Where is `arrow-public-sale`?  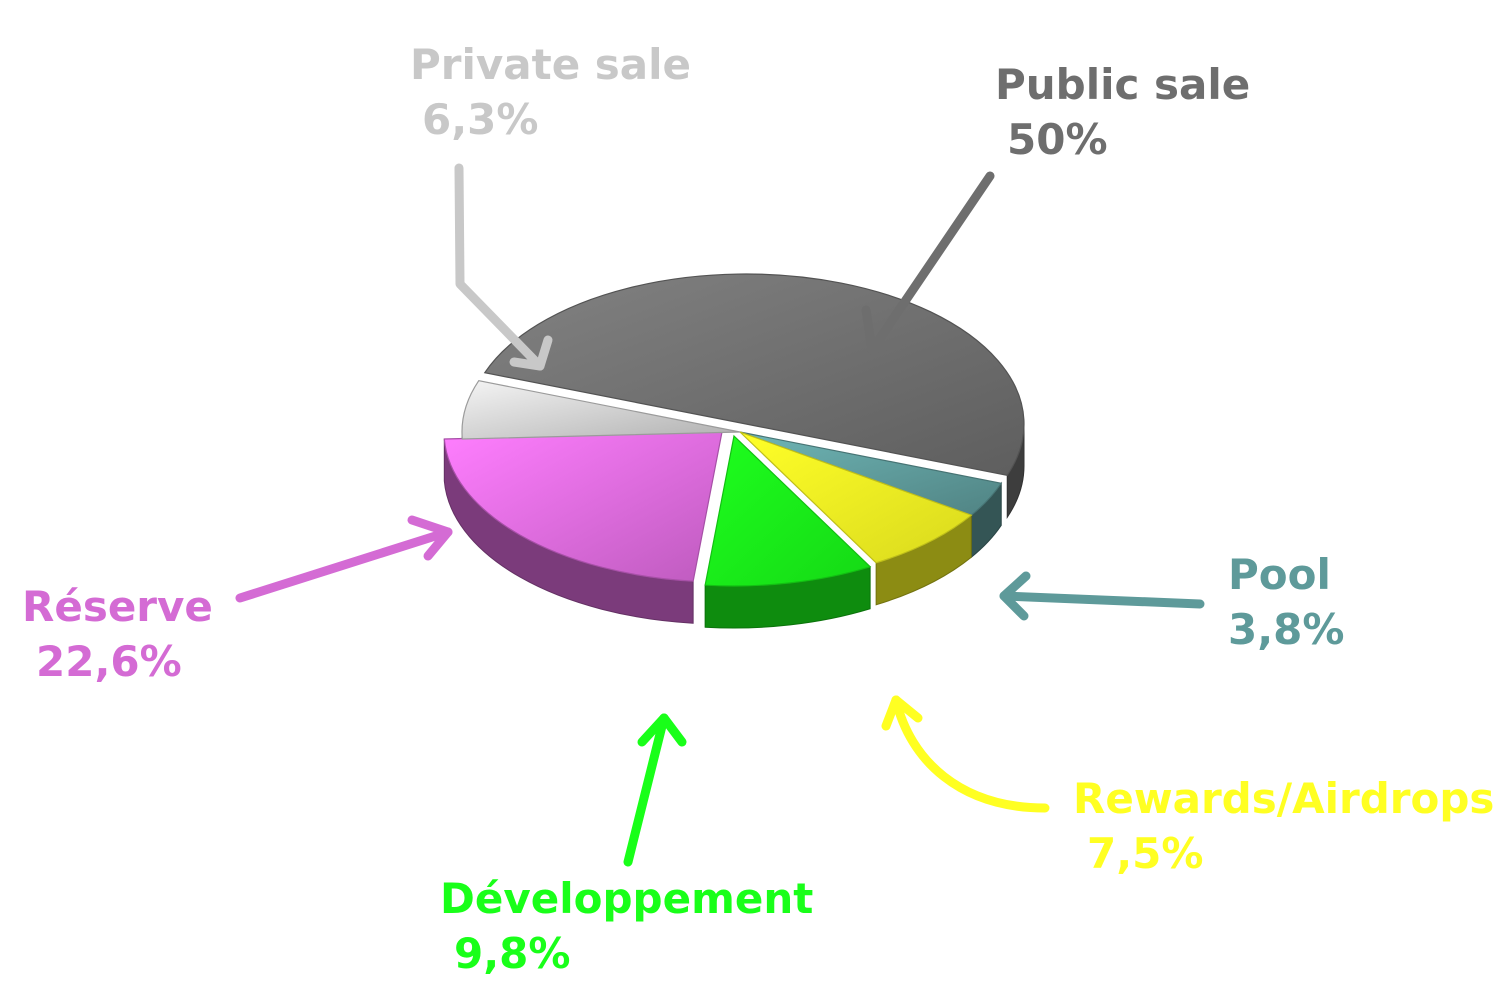 arrow-public-sale is located at coordinates (928, 263).